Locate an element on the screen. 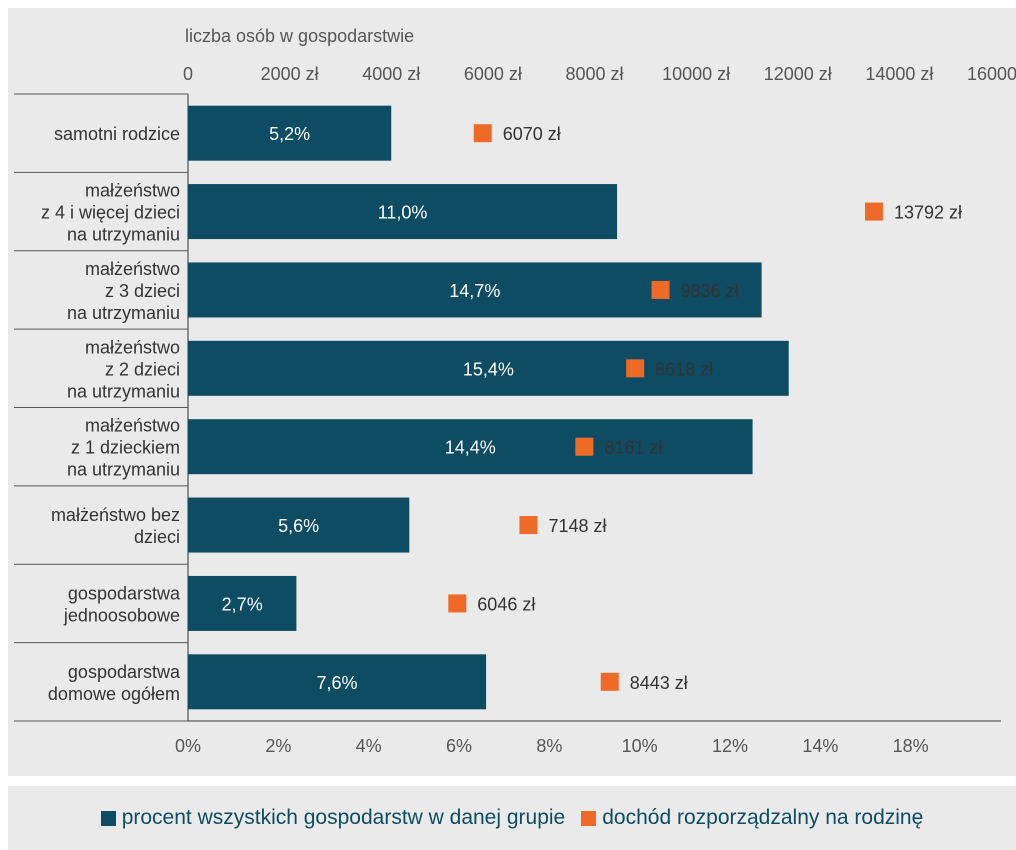  income-data-label: 6046 zł is located at coordinates (506, 604).